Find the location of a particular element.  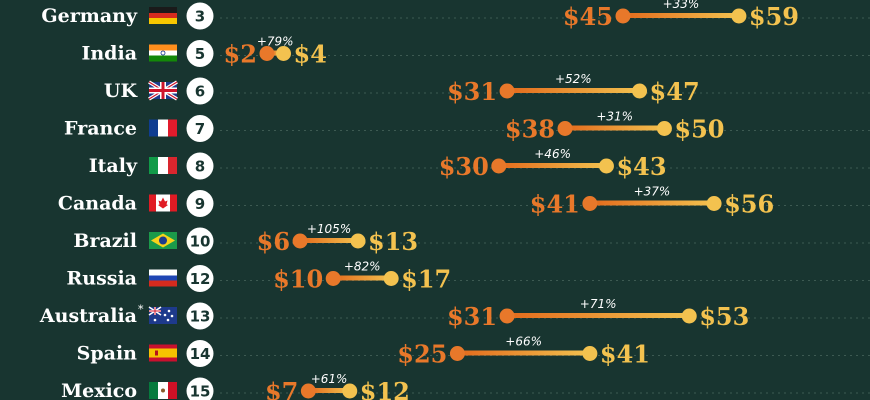

end-value-label: $13 is located at coordinates (393, 241).